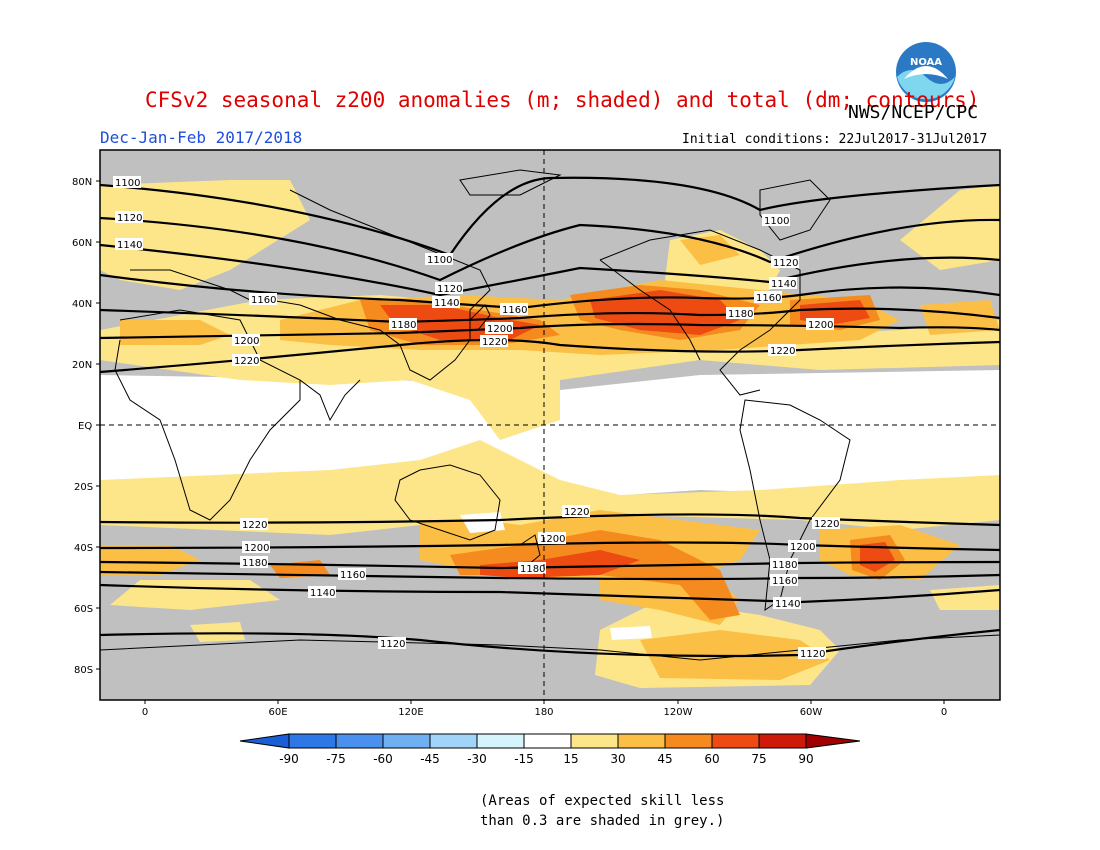 This screenshot has height=850, width=1100. I want to click on contour-1180-label-3: 1180, so click(740, 314).